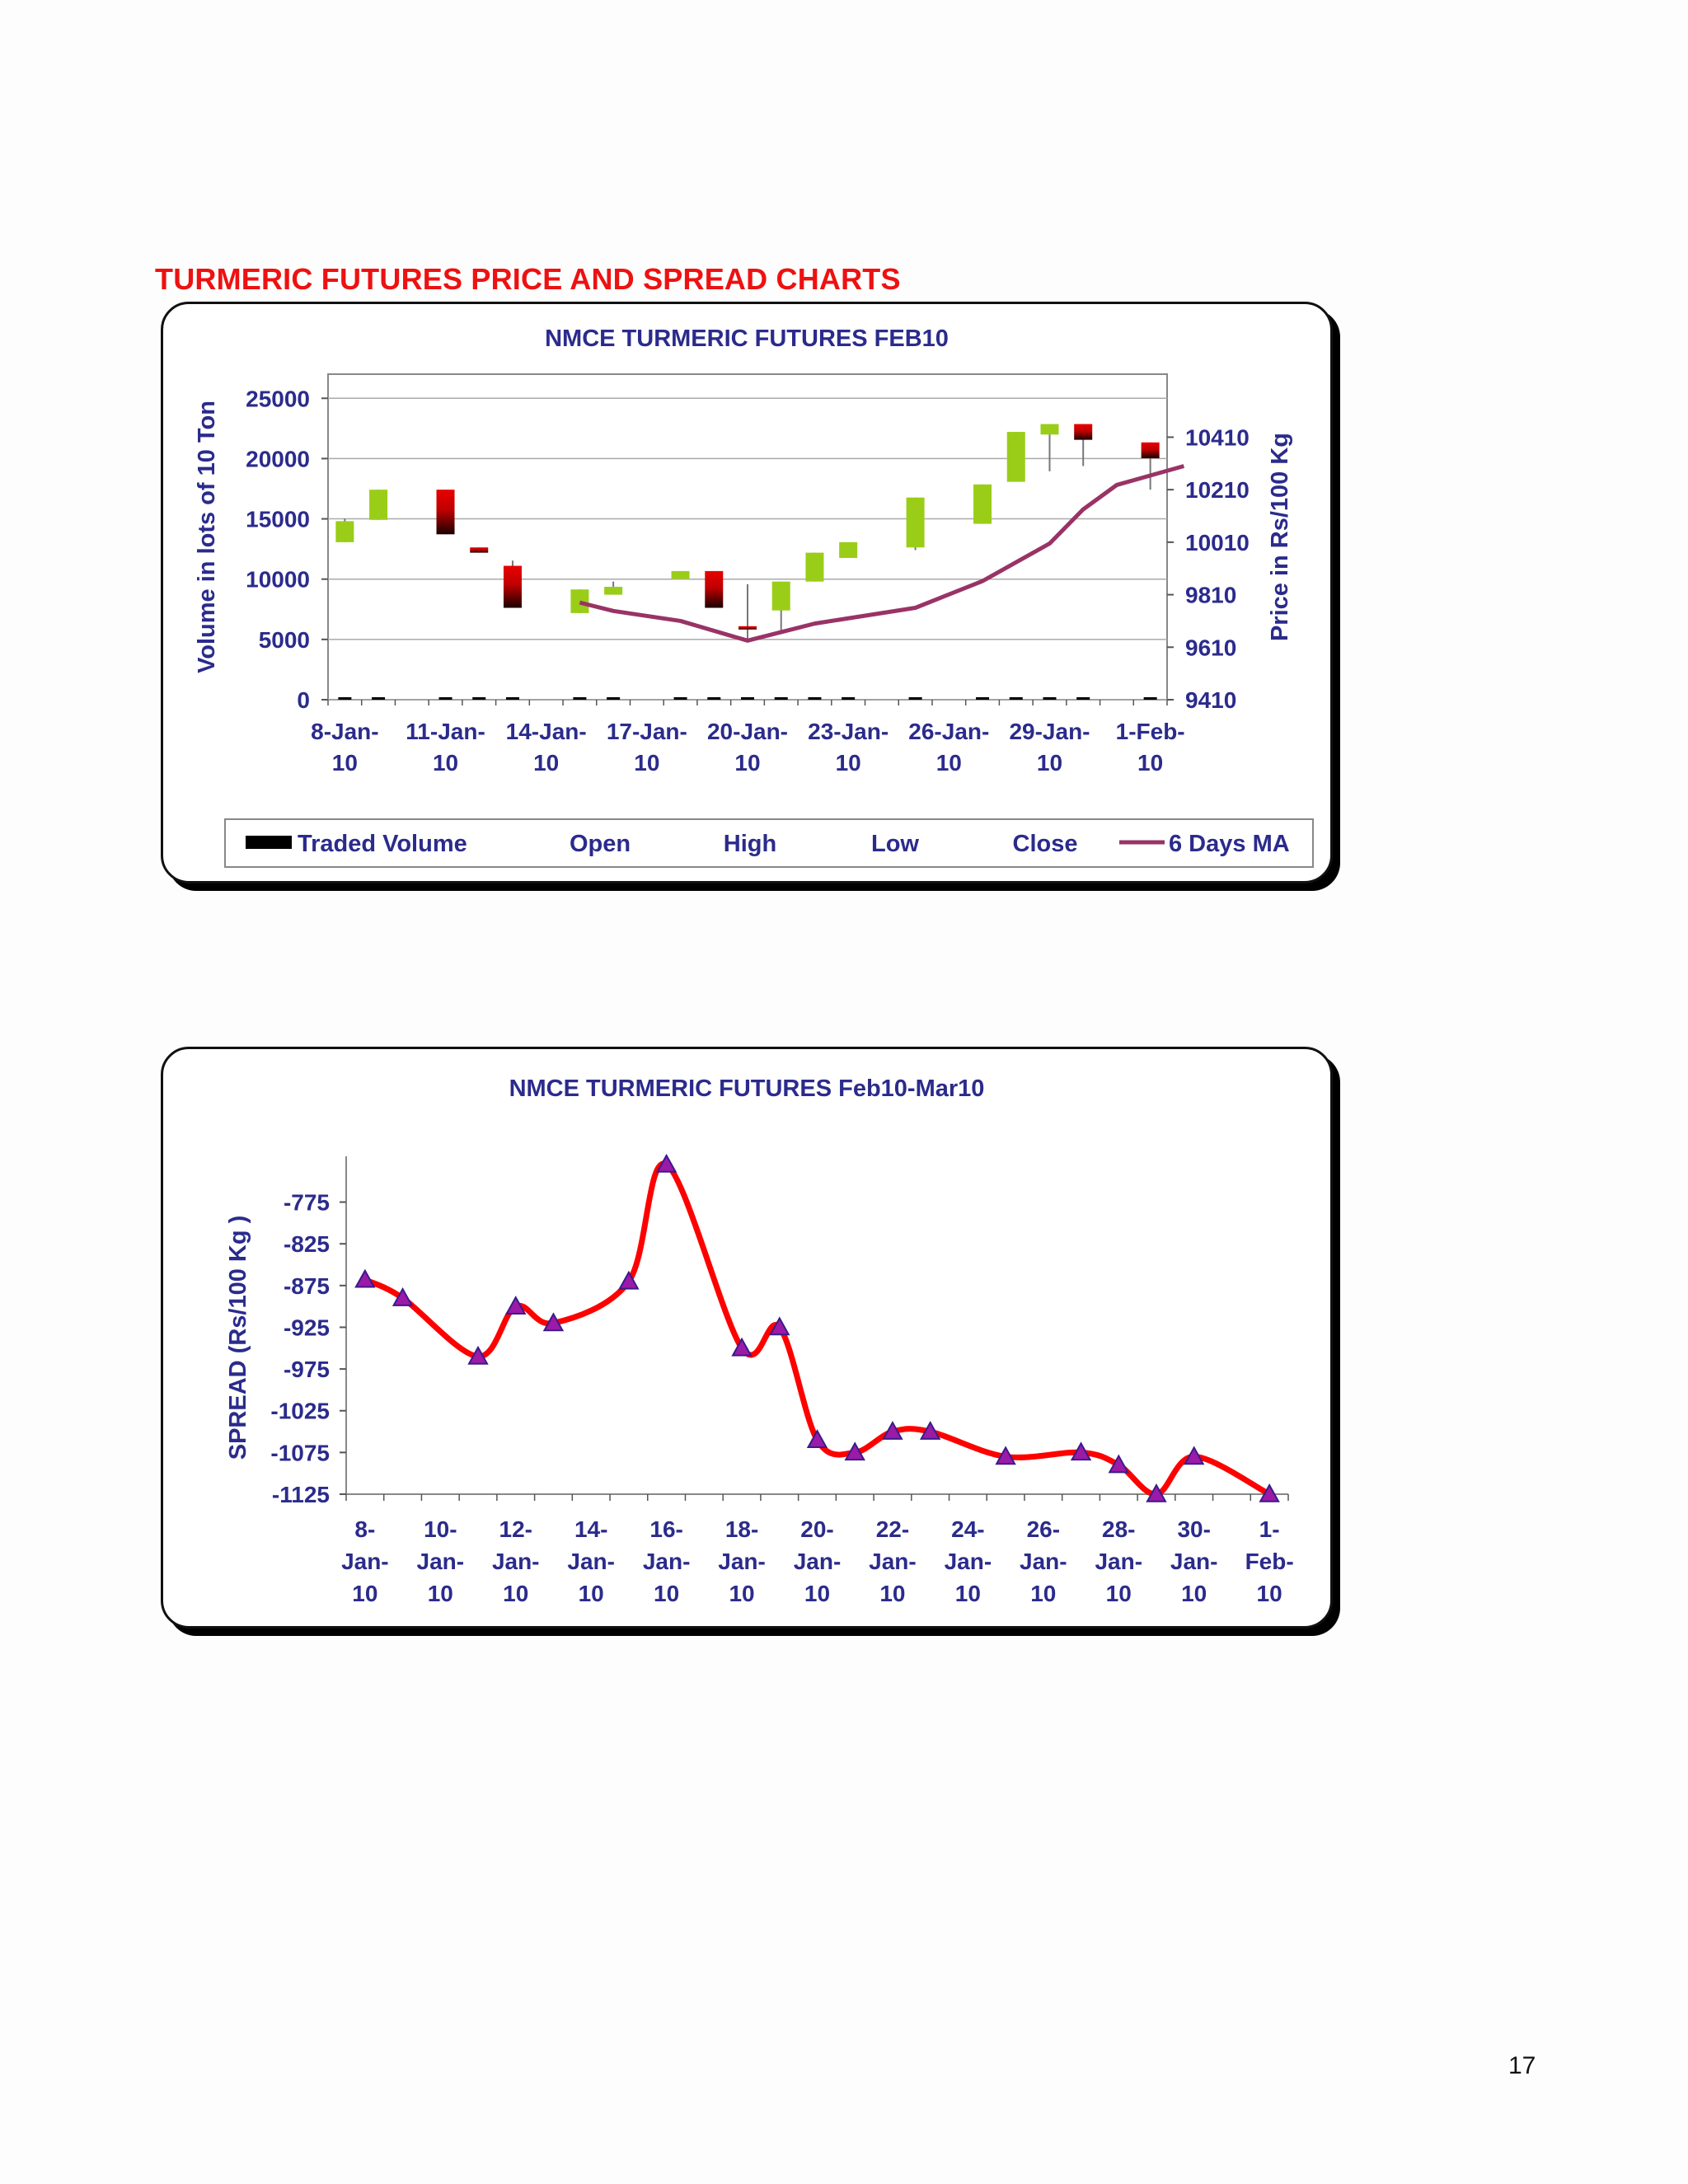 The height and width of the screenshot is (2184, 1688). Describe the element at coordinates (269, 842) in the screenshot. I see `legend-volume-swatch` at that location.